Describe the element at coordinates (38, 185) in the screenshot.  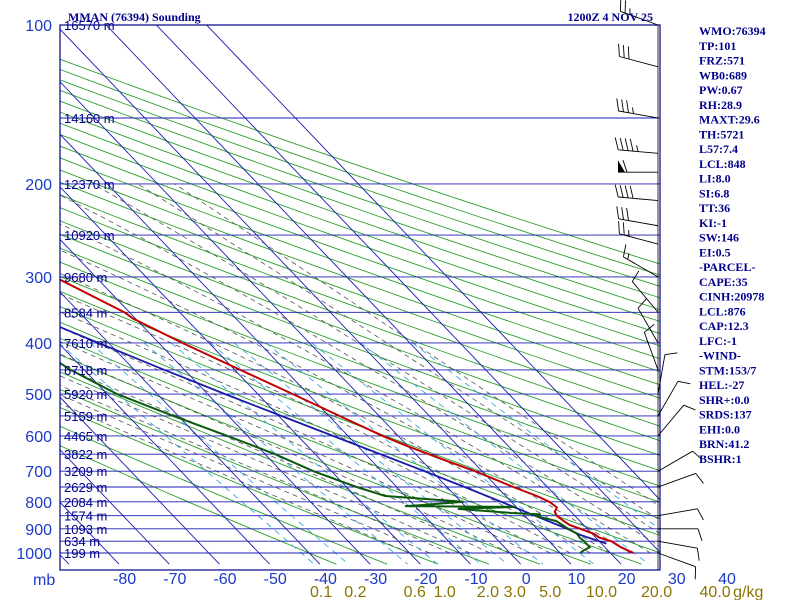
I see `pressure-tick-label: 200` at that location.